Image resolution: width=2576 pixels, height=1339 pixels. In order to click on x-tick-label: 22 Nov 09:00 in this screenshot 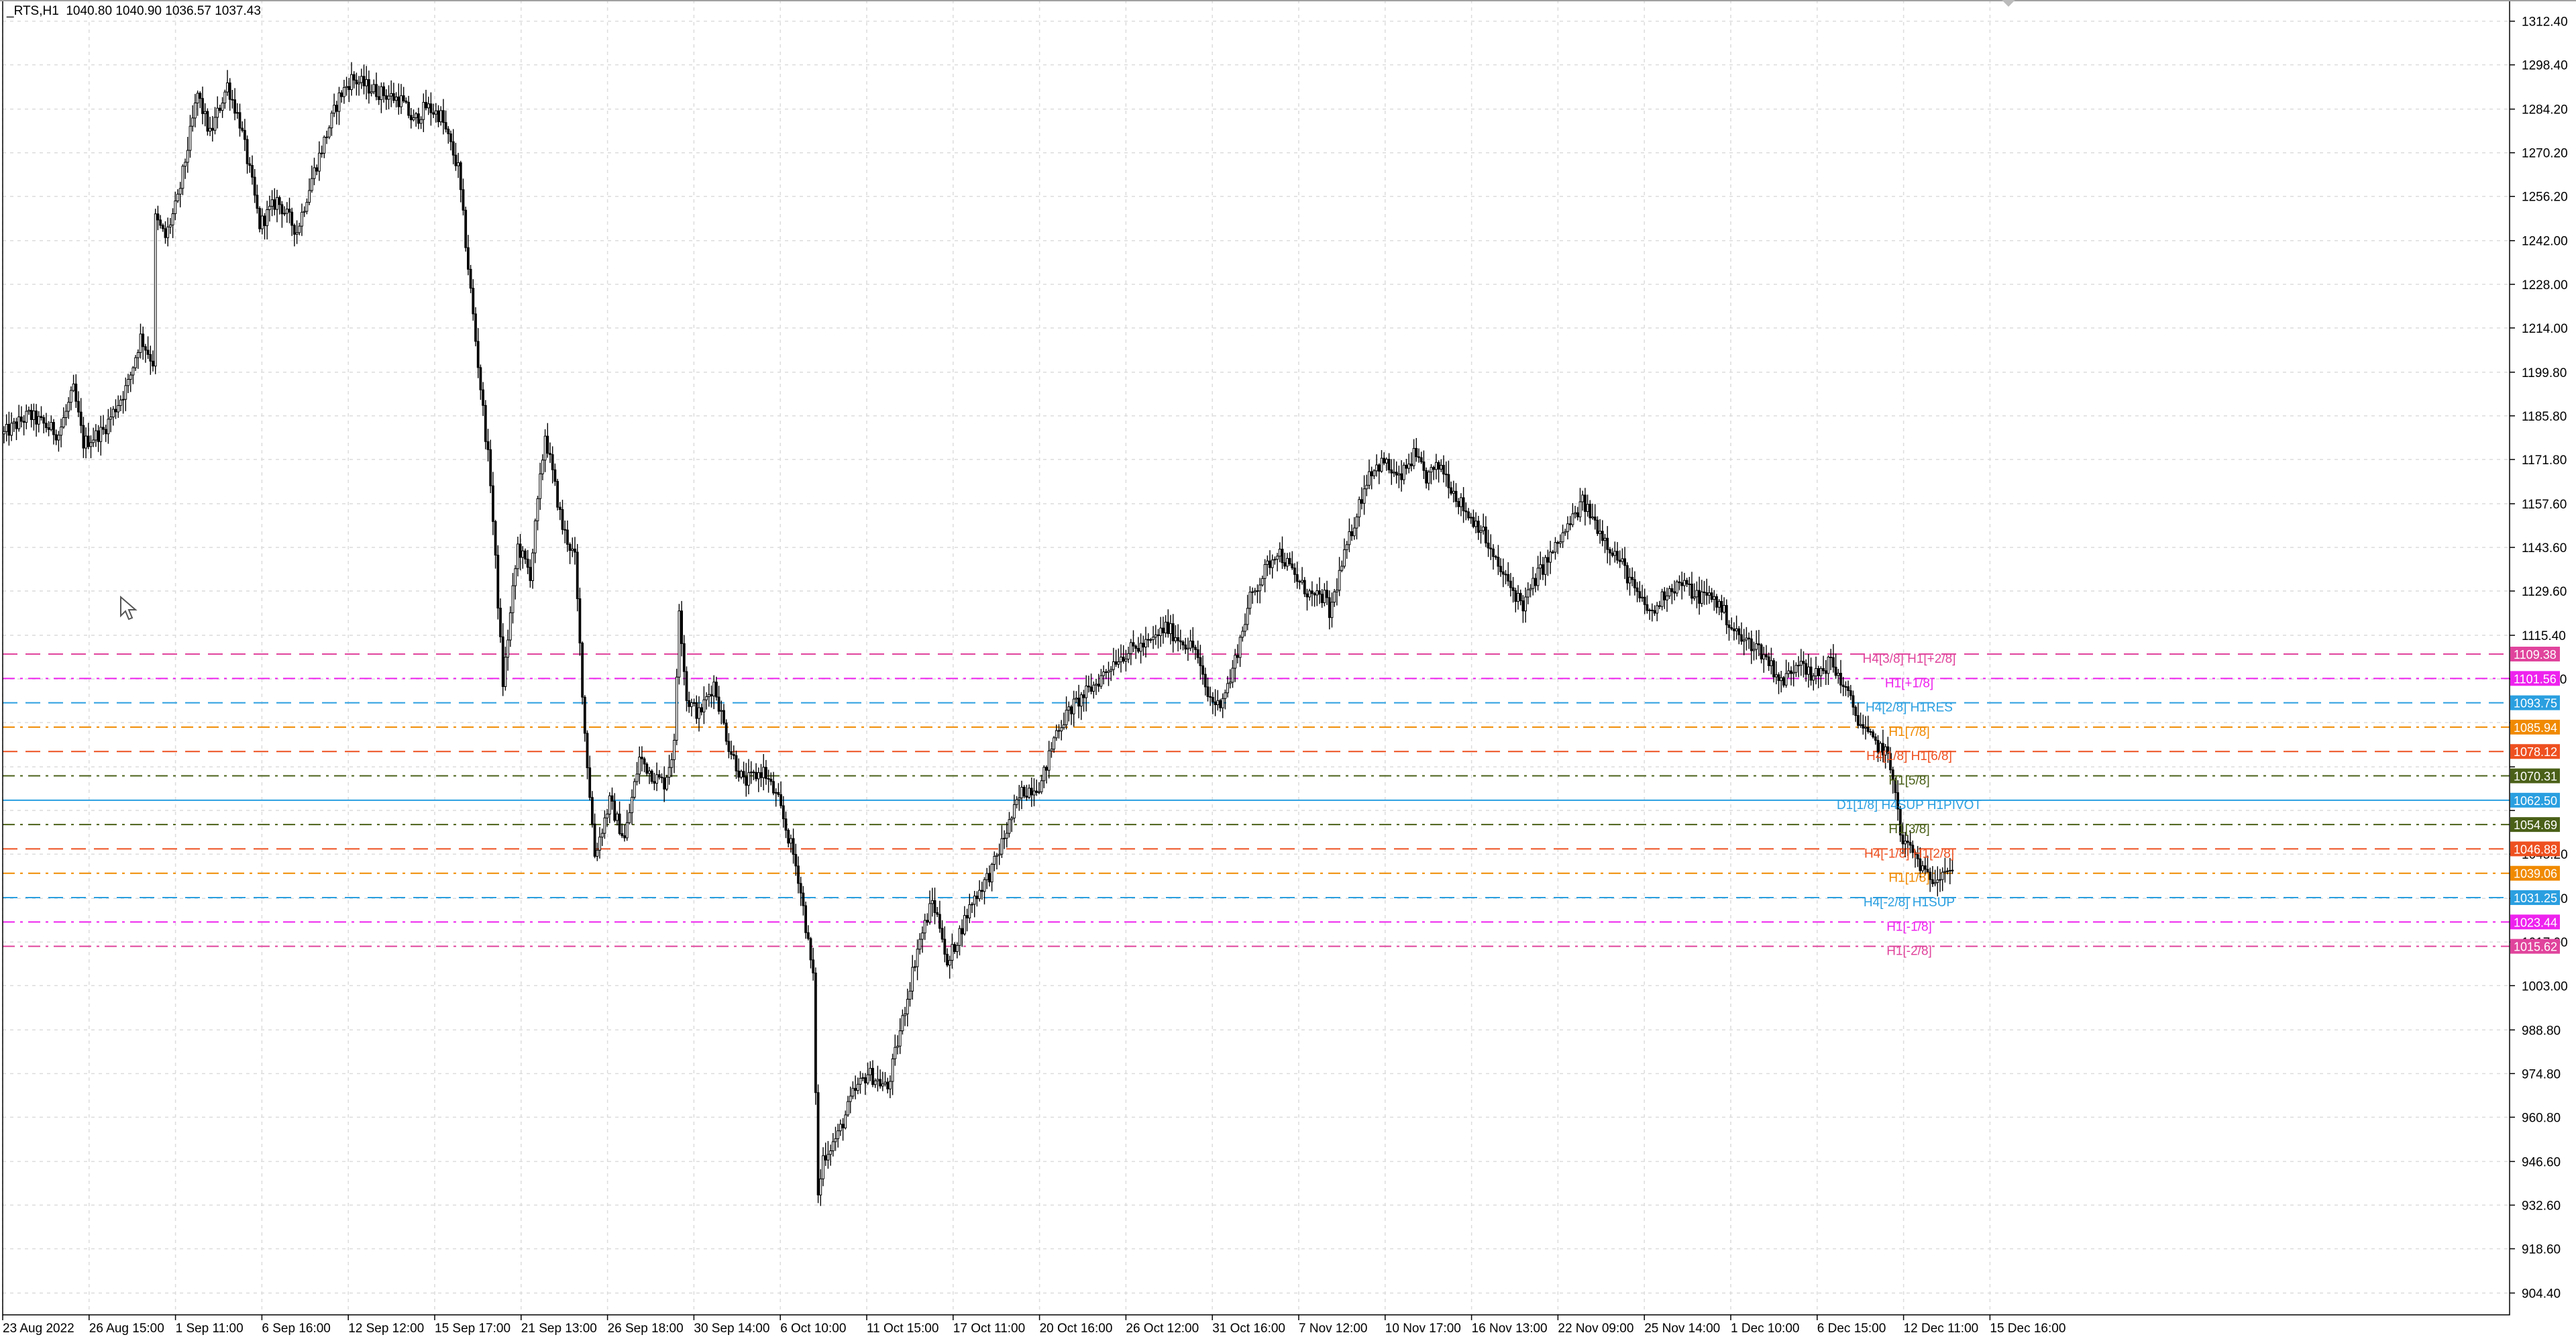, I will do `click(1595, 1329)`.